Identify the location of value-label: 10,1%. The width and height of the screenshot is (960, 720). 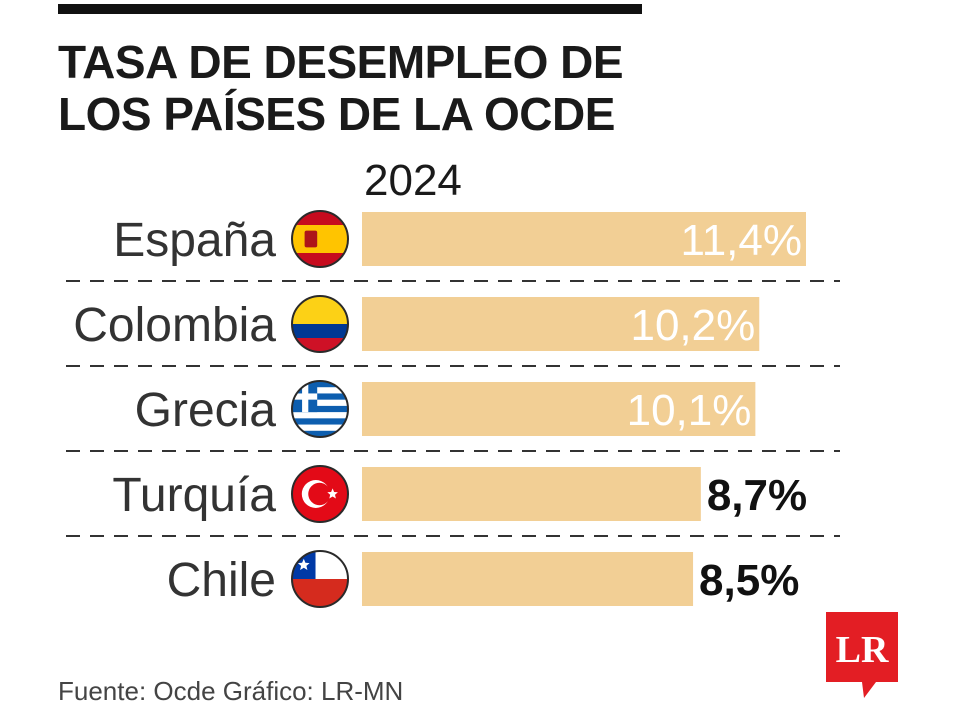
(689, 410).